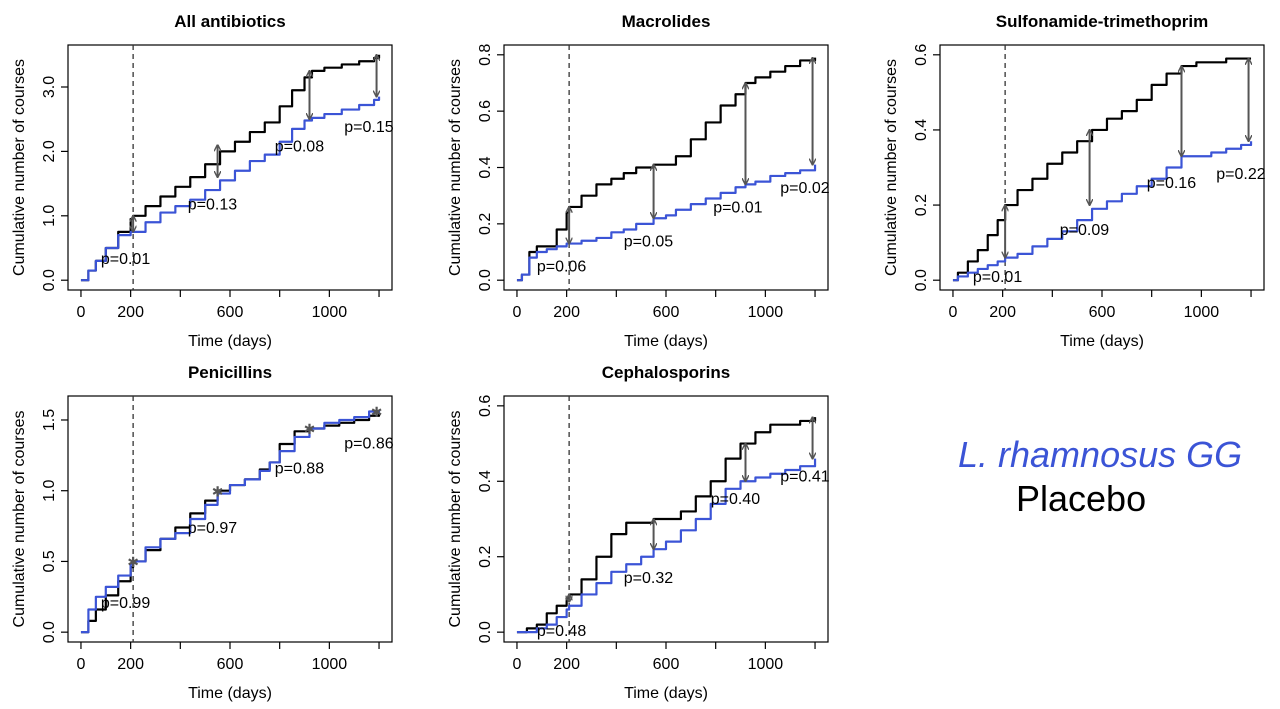  What do you see at coordinates (666, 372) in the screenshot?
I see `panel-title: Cephalosporins` at bounding box center [666, 372].